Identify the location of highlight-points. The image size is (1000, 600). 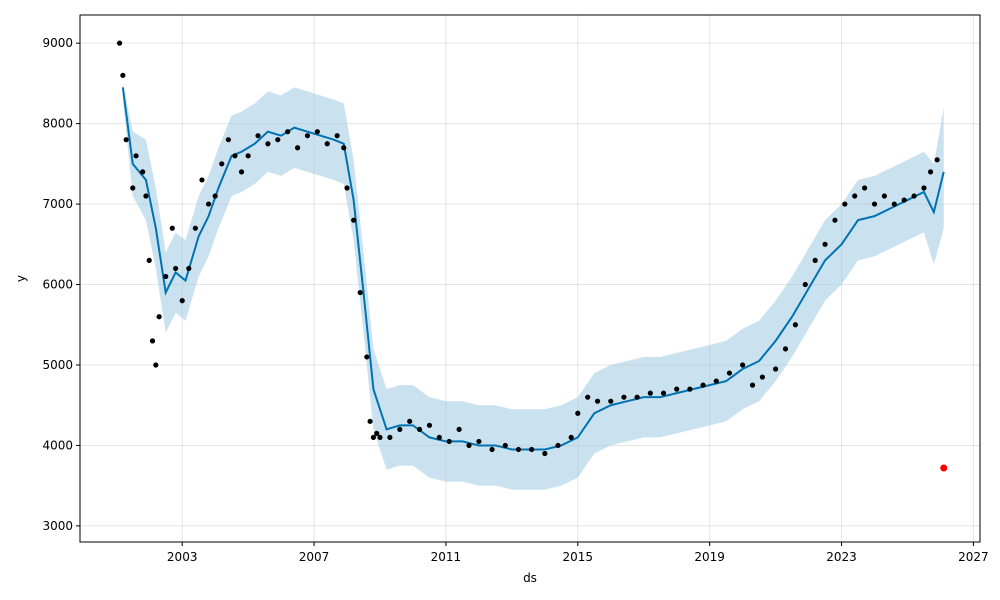
(944, 468).